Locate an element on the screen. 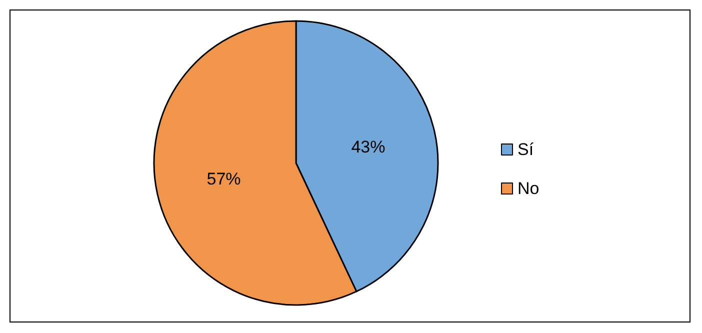  data-label: 57% is located at coordinates (223, 179).